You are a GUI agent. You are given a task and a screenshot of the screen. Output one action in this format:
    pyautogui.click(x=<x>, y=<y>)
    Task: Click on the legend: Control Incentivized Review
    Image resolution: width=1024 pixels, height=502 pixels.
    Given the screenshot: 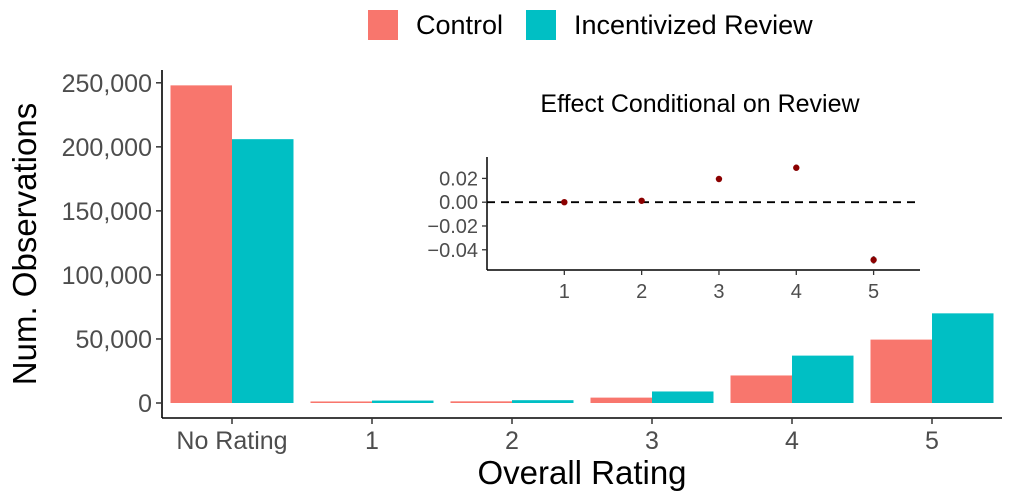 What is the action you would take?
    pyautogui.click(x=590, y=25)
    